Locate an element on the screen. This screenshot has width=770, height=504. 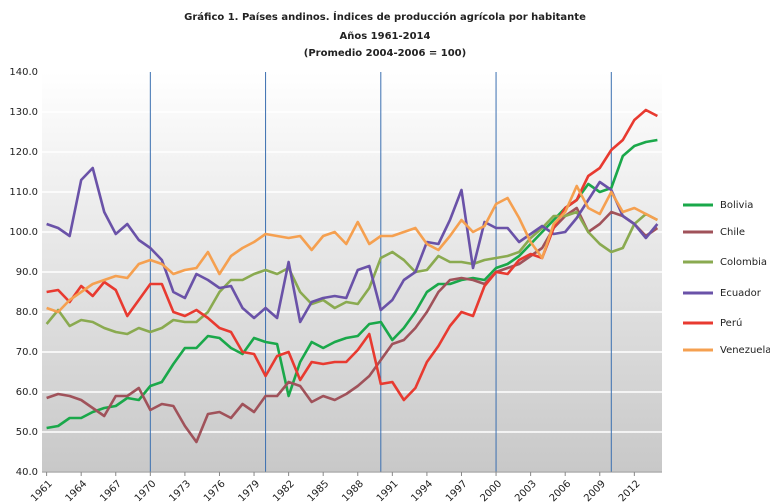
y-tick-label: 100.0 is located at coordinates (23, 232).